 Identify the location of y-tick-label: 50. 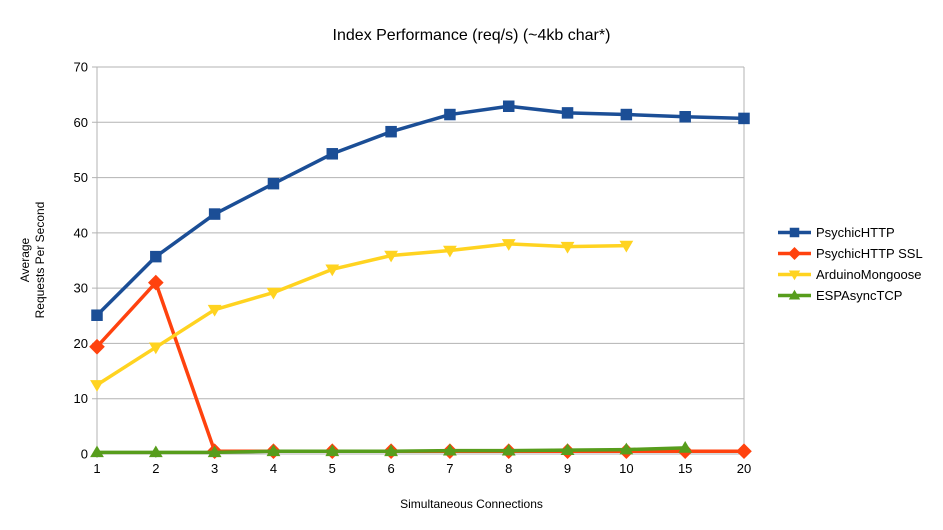
(81, 177).